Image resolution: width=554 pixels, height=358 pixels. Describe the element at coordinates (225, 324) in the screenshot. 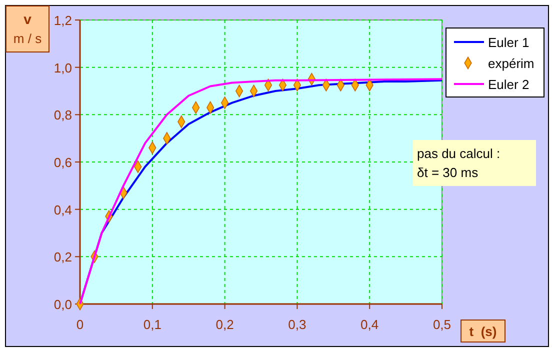

I see `x-tick-label: 0,2` at that location.